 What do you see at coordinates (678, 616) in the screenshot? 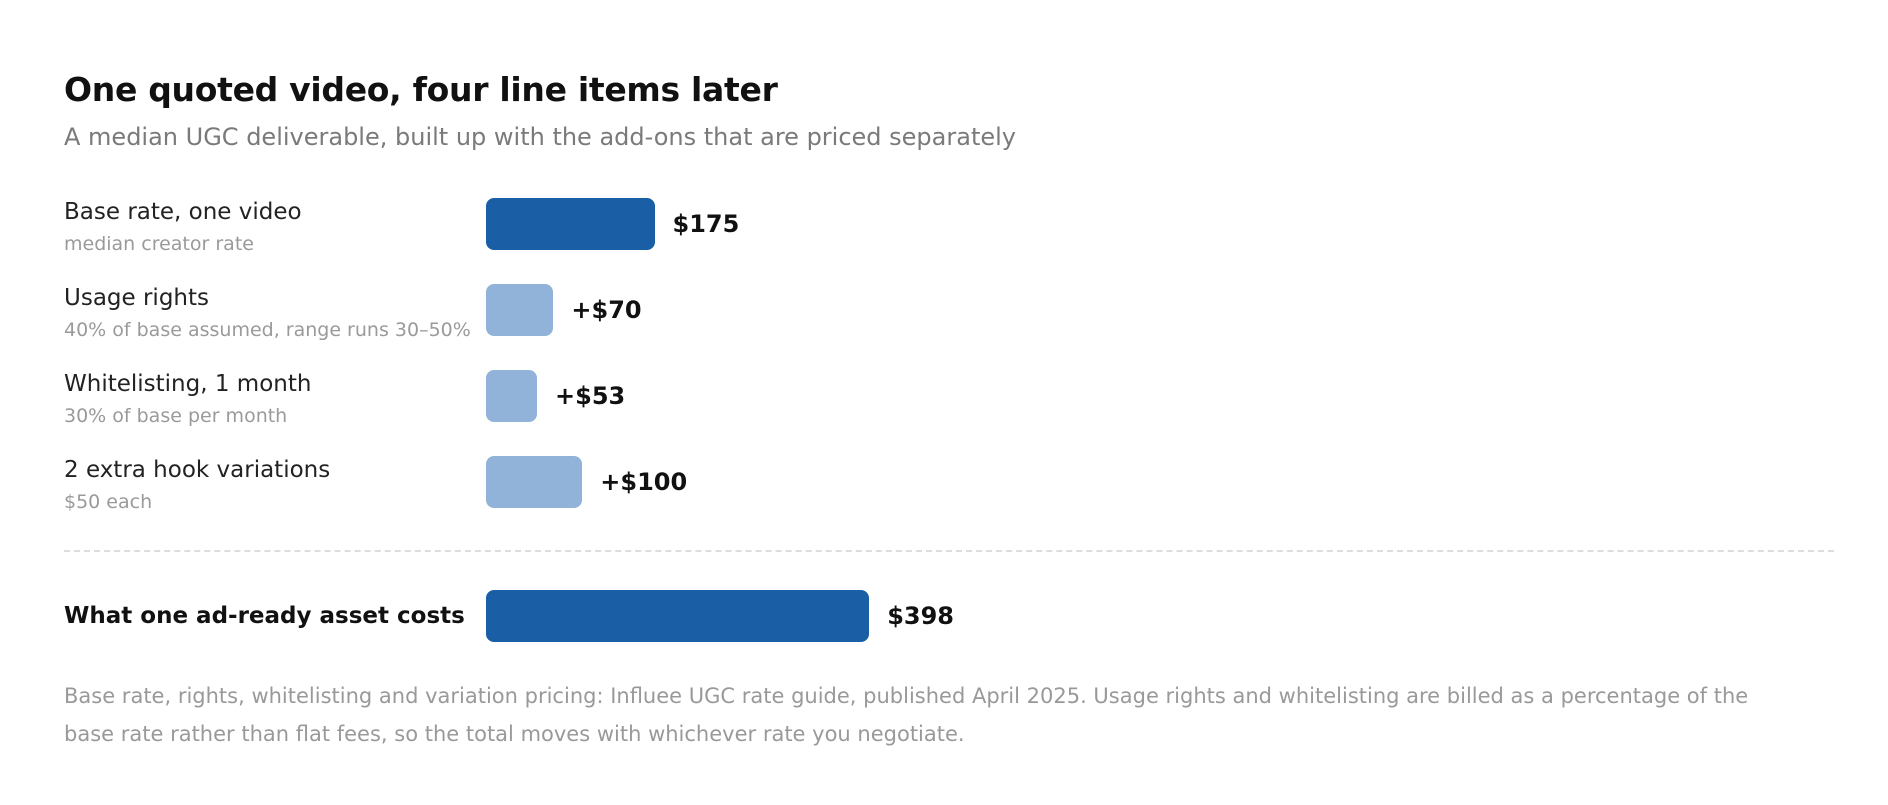
I see `bar-total` at bounding box center [678, 616].